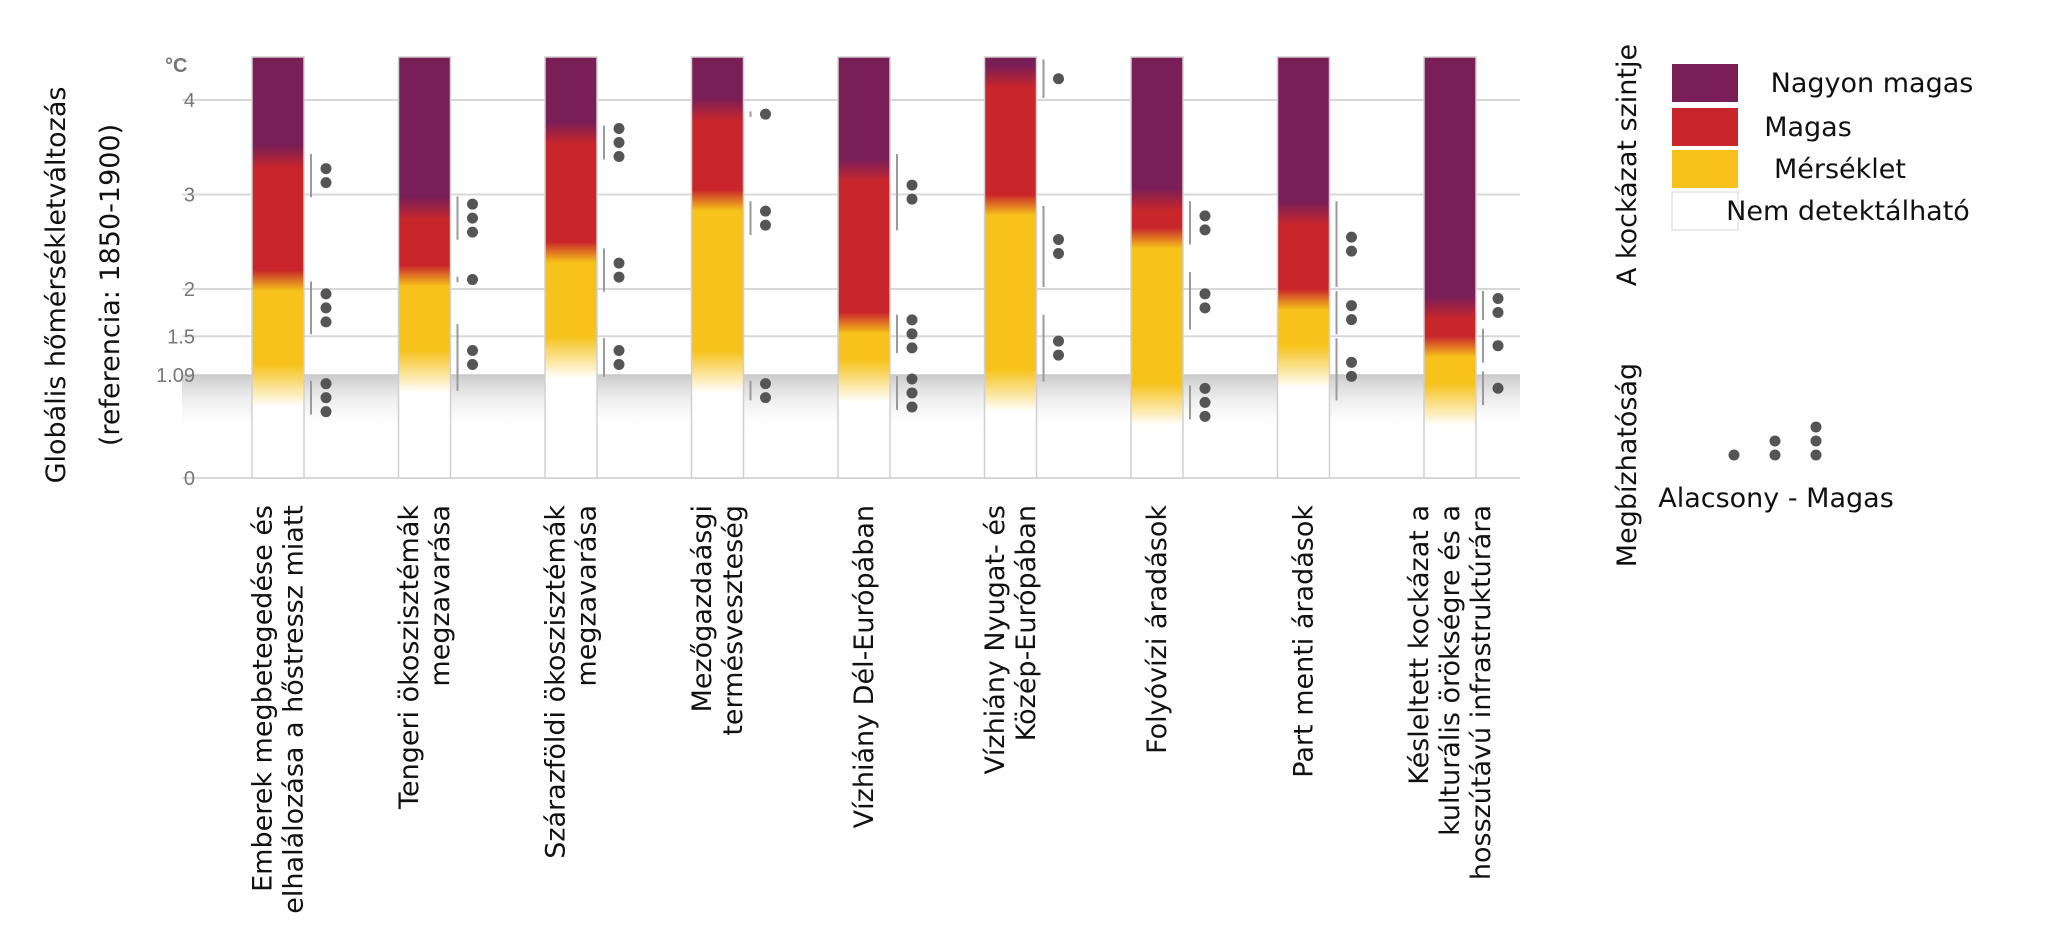 The height and width of the screenshot is (940, 2048). What do you see at coordinates (1808, 127) in the screenshot?
I see `legend-label: Magas` at bounding box center [1808, 127].